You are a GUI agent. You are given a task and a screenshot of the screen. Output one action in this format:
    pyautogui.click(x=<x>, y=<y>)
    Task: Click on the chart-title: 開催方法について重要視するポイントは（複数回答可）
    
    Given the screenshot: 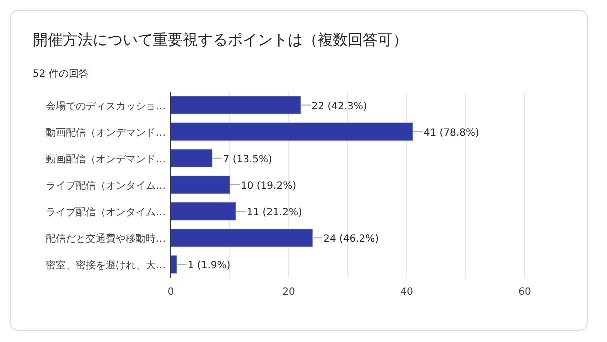 What is the action you would take?
    pyautogui.click(x=220, y=40)
    